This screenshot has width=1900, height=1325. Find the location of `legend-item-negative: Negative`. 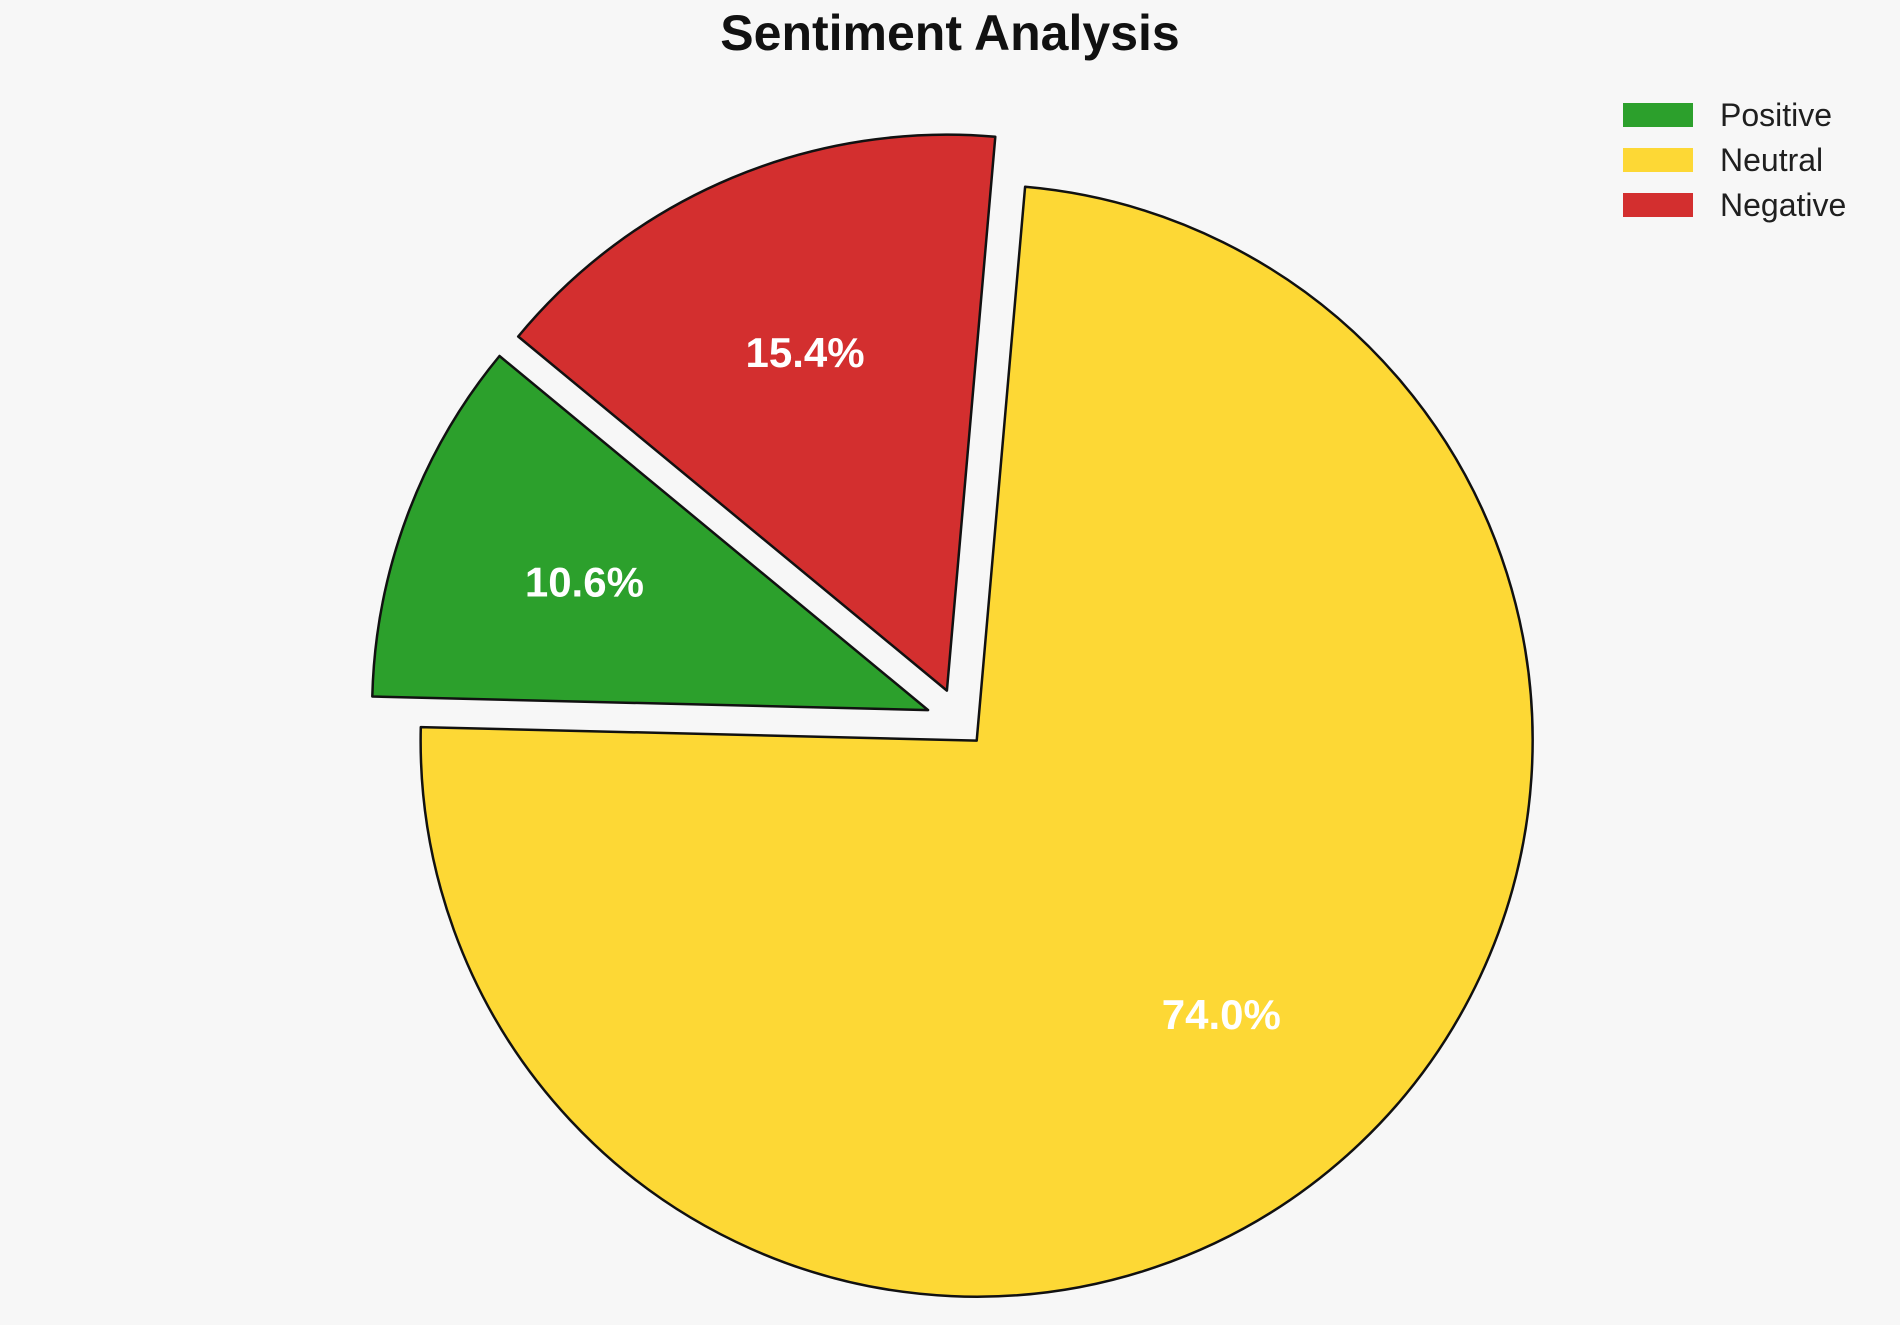

legend-item-negative: Negative is located at coordinates (1734, 205).